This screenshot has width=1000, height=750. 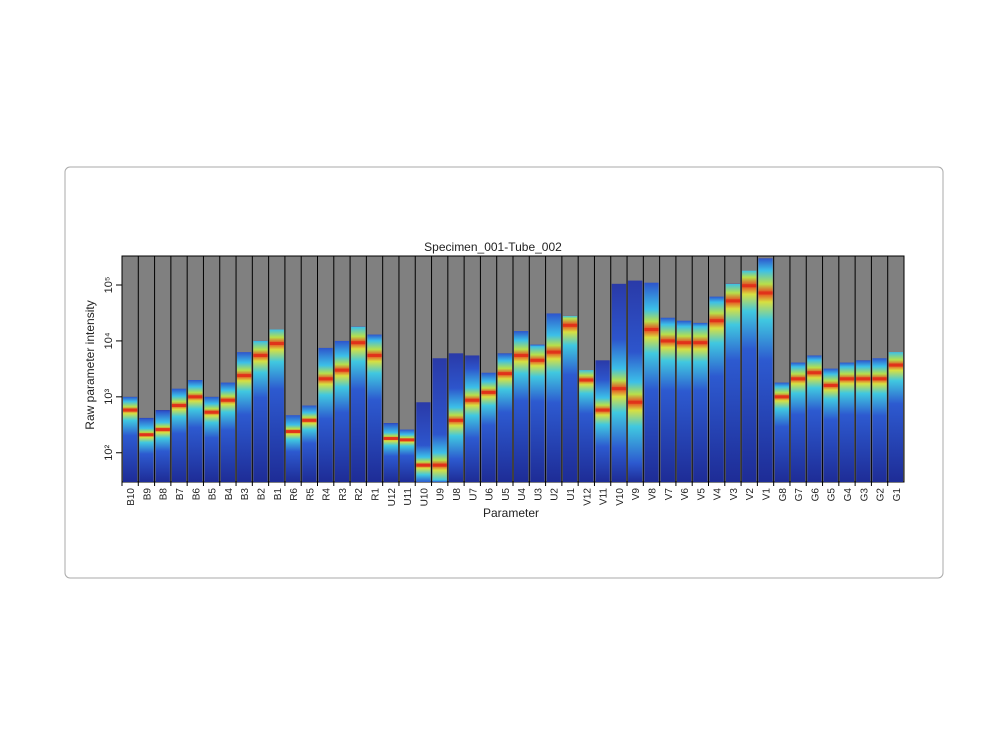 What do you see at coordinates (109, 285) in the screenshot?
I see `y-tick-label: 10⁵` at bounding box center [109, 285].